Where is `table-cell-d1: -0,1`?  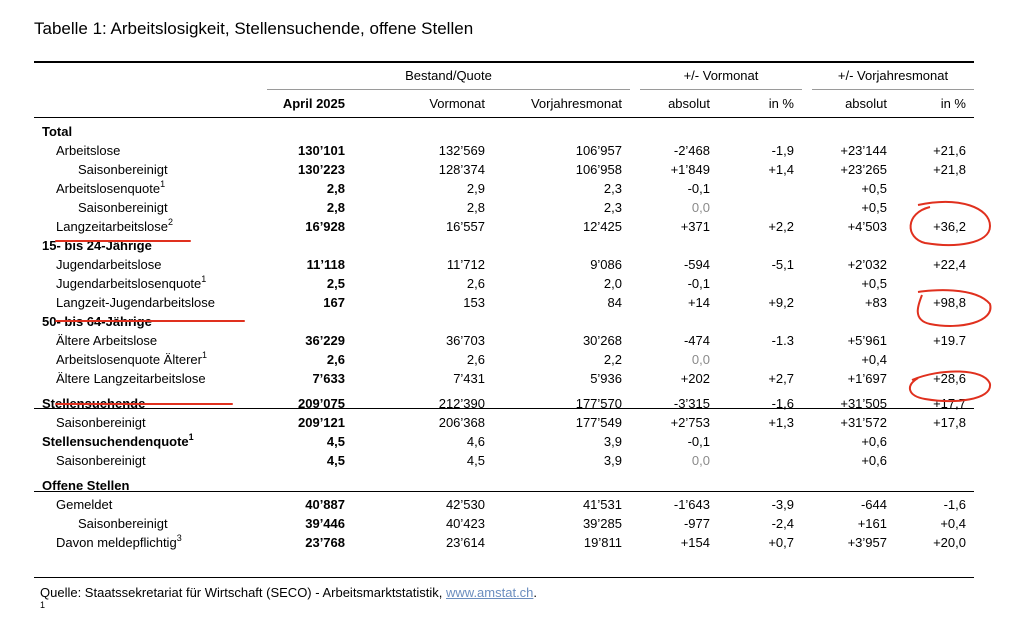 table-cell-d1: -0,1 is located at coordinates (698, 188).